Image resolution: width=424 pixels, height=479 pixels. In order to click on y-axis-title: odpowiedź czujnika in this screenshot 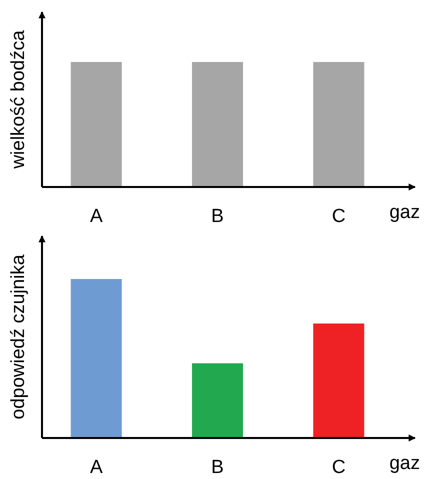, I will do `click(18, 337)`.